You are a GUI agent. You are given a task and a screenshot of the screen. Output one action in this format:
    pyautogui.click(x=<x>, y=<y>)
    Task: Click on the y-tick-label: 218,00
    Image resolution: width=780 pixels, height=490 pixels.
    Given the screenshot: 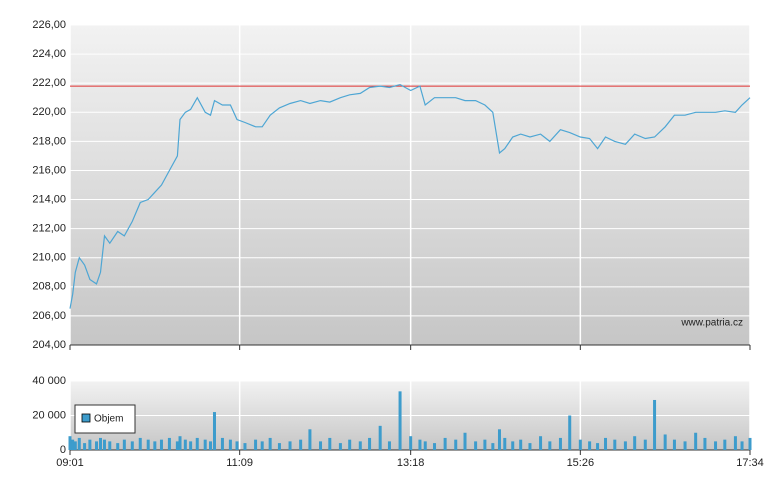 What is the action you would take?
    pyautogui.click(x=49, y=141)
    